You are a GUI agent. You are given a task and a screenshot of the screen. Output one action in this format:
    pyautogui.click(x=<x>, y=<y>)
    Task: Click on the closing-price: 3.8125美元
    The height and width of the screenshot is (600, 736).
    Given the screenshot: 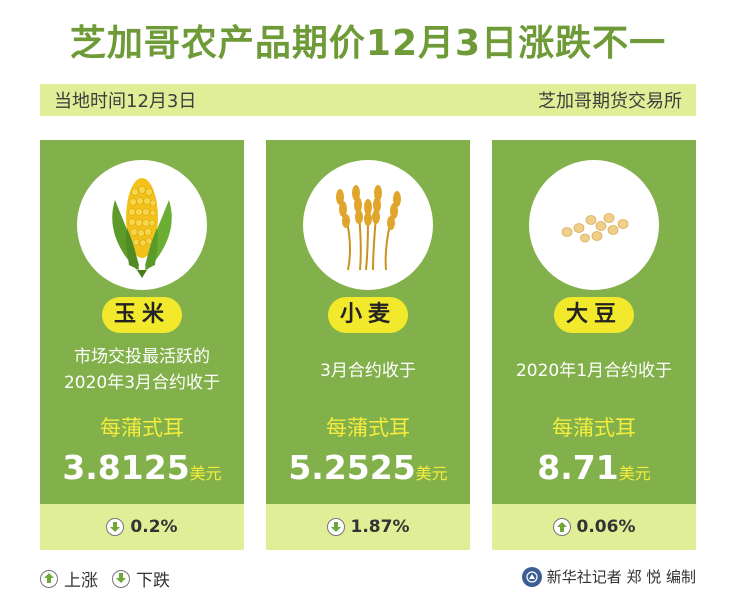 What is the action you would take?
    pyautogui.click(x=142, y=467)
    